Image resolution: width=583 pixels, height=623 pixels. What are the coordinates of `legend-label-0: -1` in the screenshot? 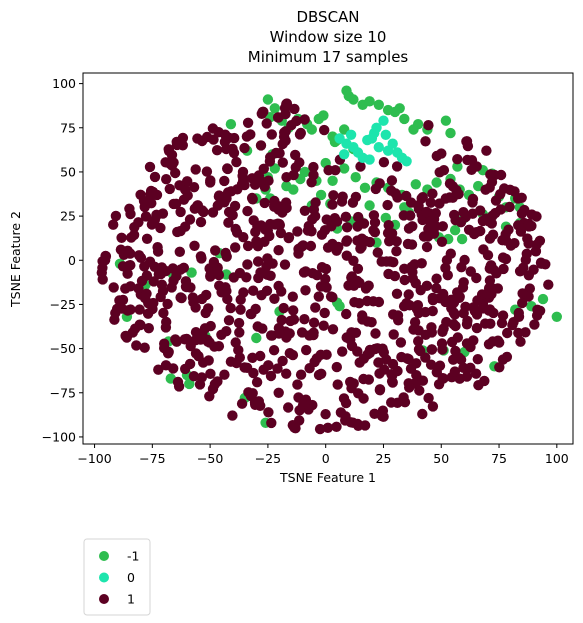 It's located at (133, 556).